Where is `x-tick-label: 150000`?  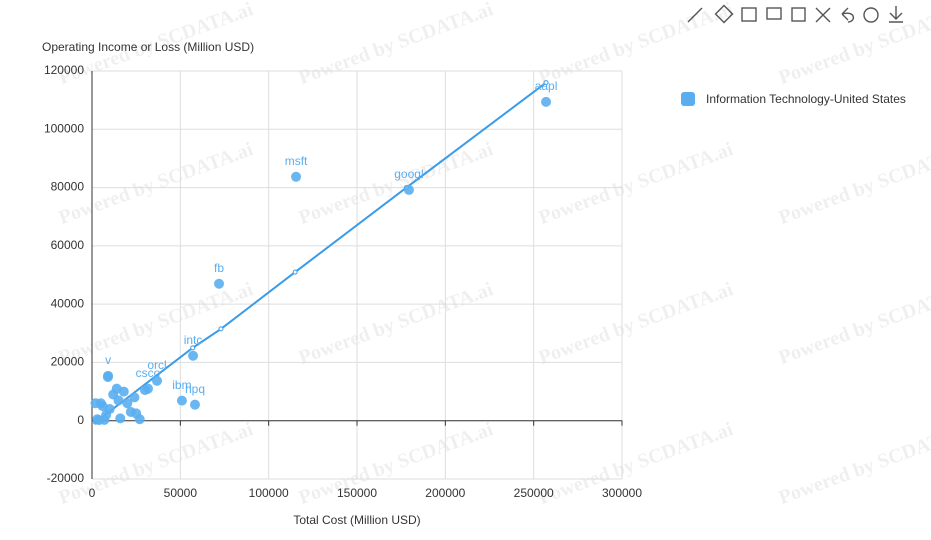
x-tick-label: 150000 is located at coordinates (357, 493).